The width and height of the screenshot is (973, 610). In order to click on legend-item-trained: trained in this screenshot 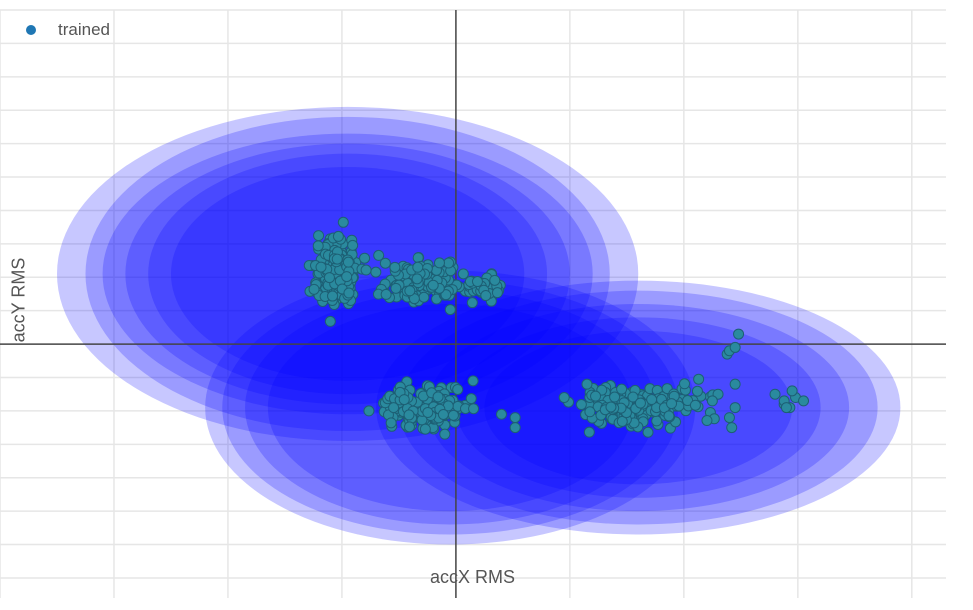, I will do `click(68, 30)`.